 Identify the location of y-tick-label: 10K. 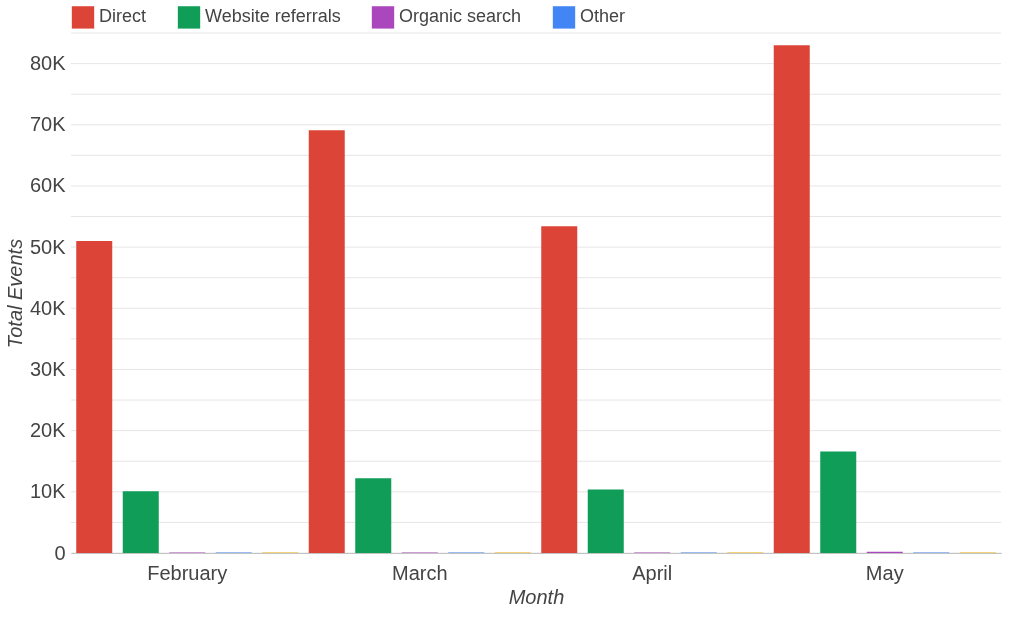
(48, 491).